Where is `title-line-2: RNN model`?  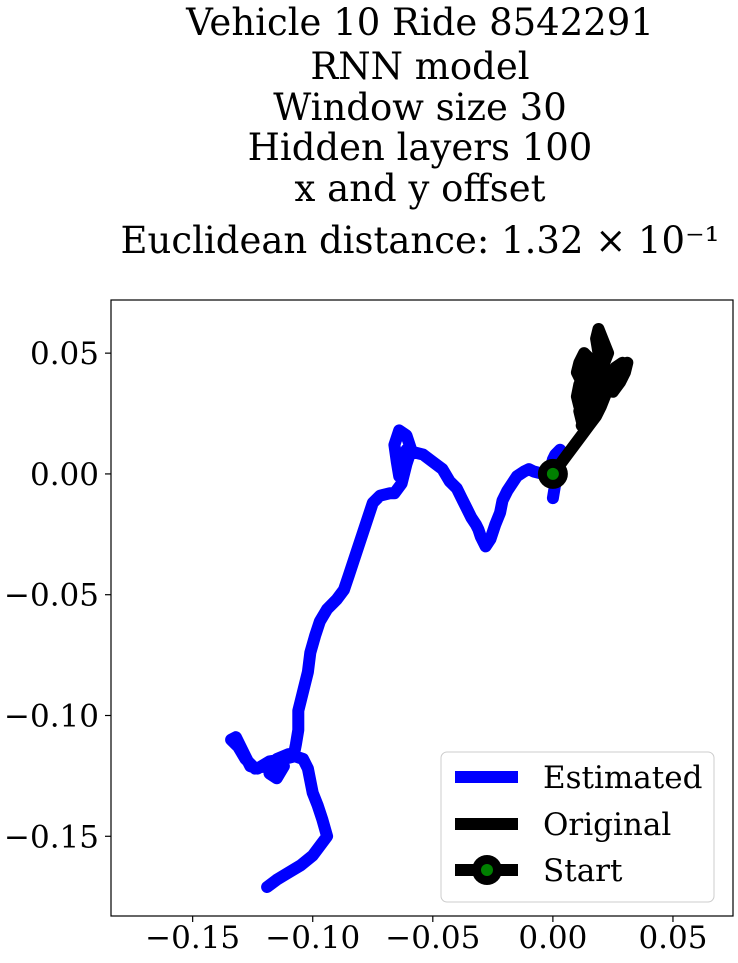 title-line-2: RNN model is located at coordinates (419, 66).